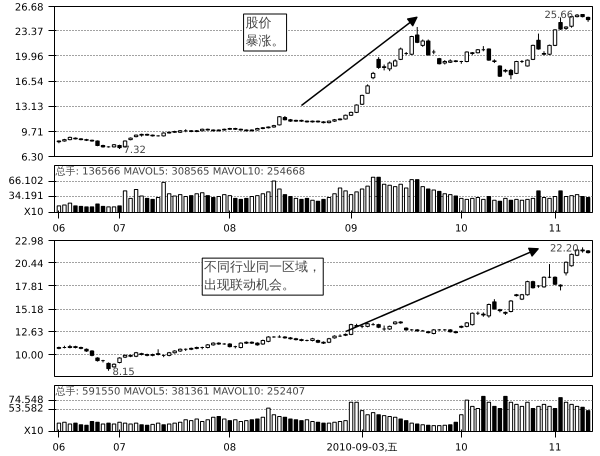 The width and height of the screenshot is (600, 456). Describe the element at coordinates (135, 150) in the screenshot. I see `annotation: 7.32` at that location.